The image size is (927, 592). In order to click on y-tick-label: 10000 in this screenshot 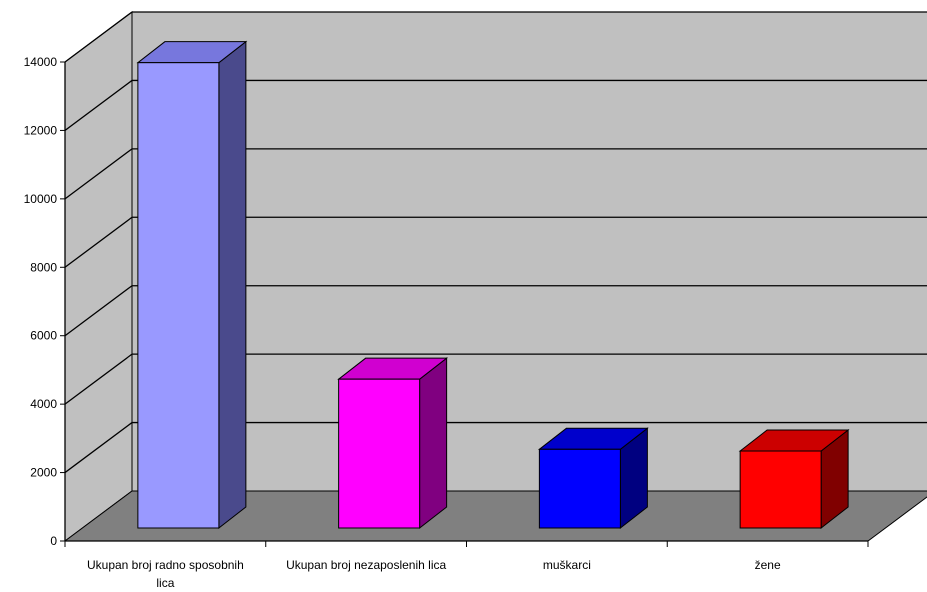, I will do `click(41, 199)`.